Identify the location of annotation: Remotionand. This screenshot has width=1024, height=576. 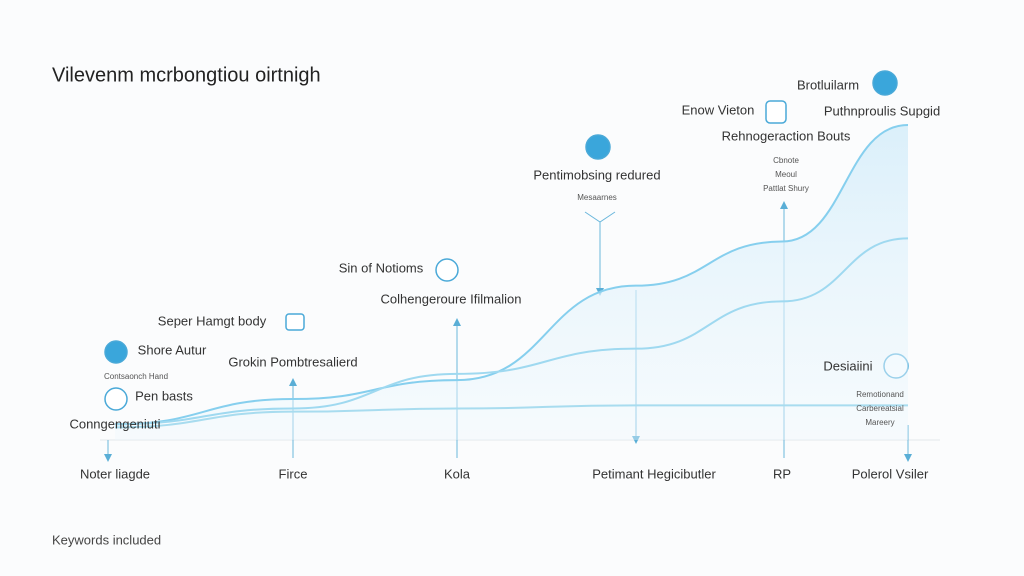
(880, 394).